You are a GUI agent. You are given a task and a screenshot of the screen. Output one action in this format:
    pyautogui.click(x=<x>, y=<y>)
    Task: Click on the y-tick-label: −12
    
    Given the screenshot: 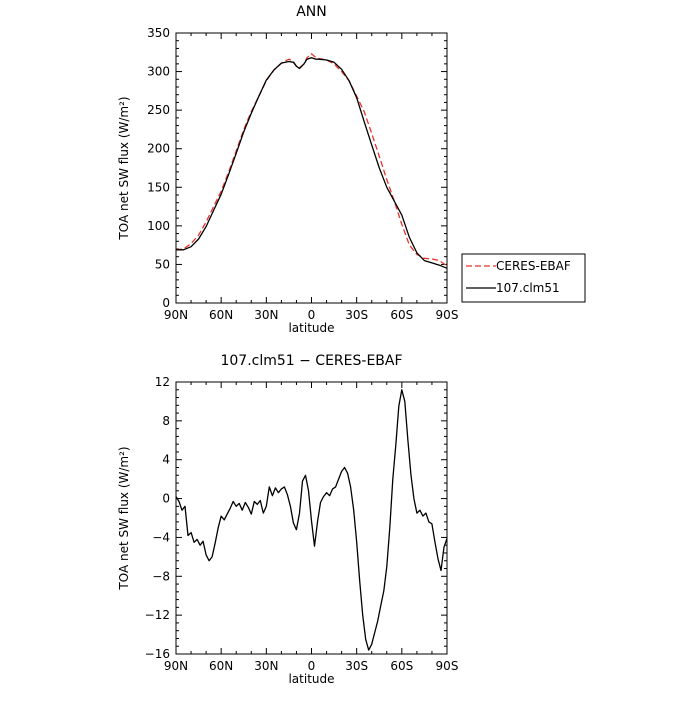 What is the action you would take?
    pyautogui.click(x=157, y=615)
    